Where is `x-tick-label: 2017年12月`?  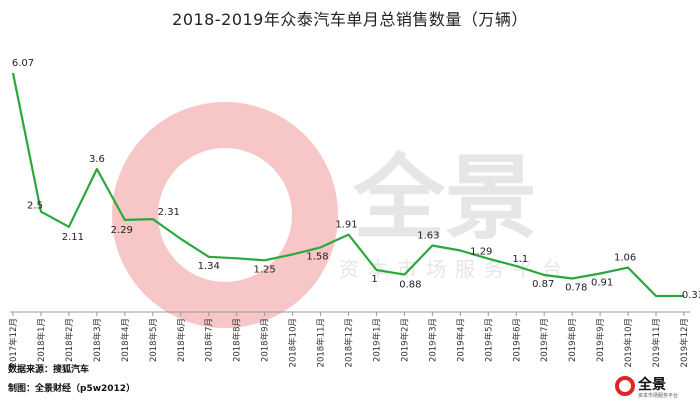 x-tick-label: 2017年12月 is located at coordinates (13, 342).